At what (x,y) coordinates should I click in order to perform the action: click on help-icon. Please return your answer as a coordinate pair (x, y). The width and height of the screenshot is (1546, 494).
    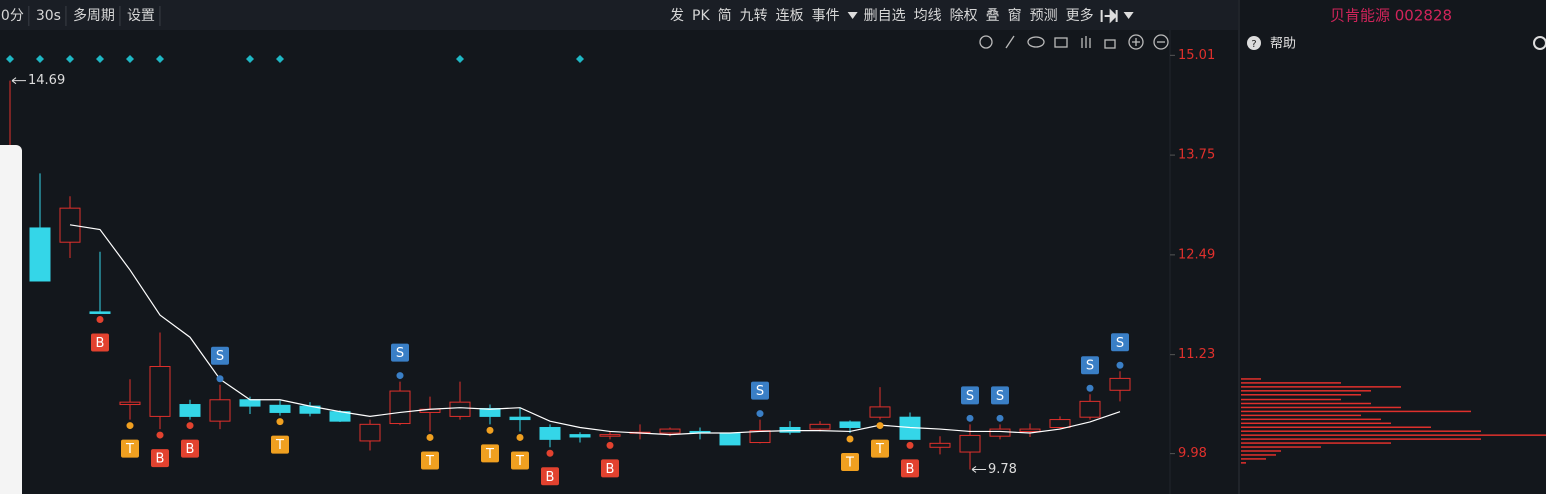
    Looking at the image, I should click on (1254, 43).